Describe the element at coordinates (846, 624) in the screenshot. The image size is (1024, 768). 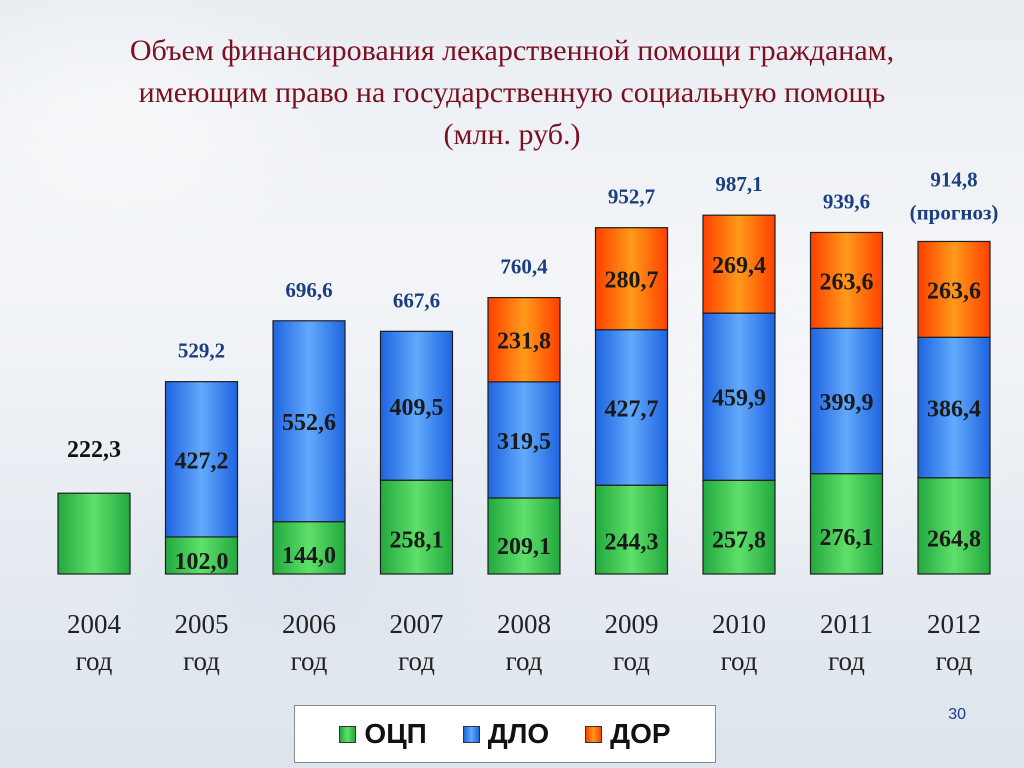
I see `x-label-2011-line-1: 2011` at that location.